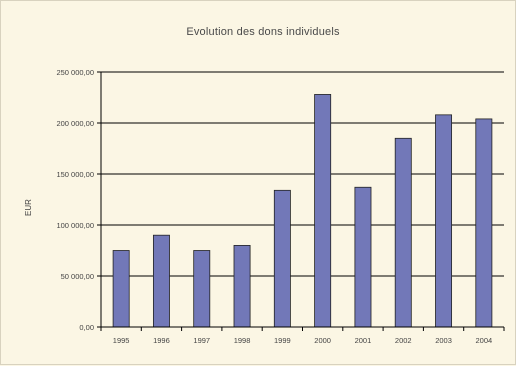 Image resolution: width=516 pixels, height=366 pixels. I want to click on y-tick-label: 250 000,00, so click(75, 72).